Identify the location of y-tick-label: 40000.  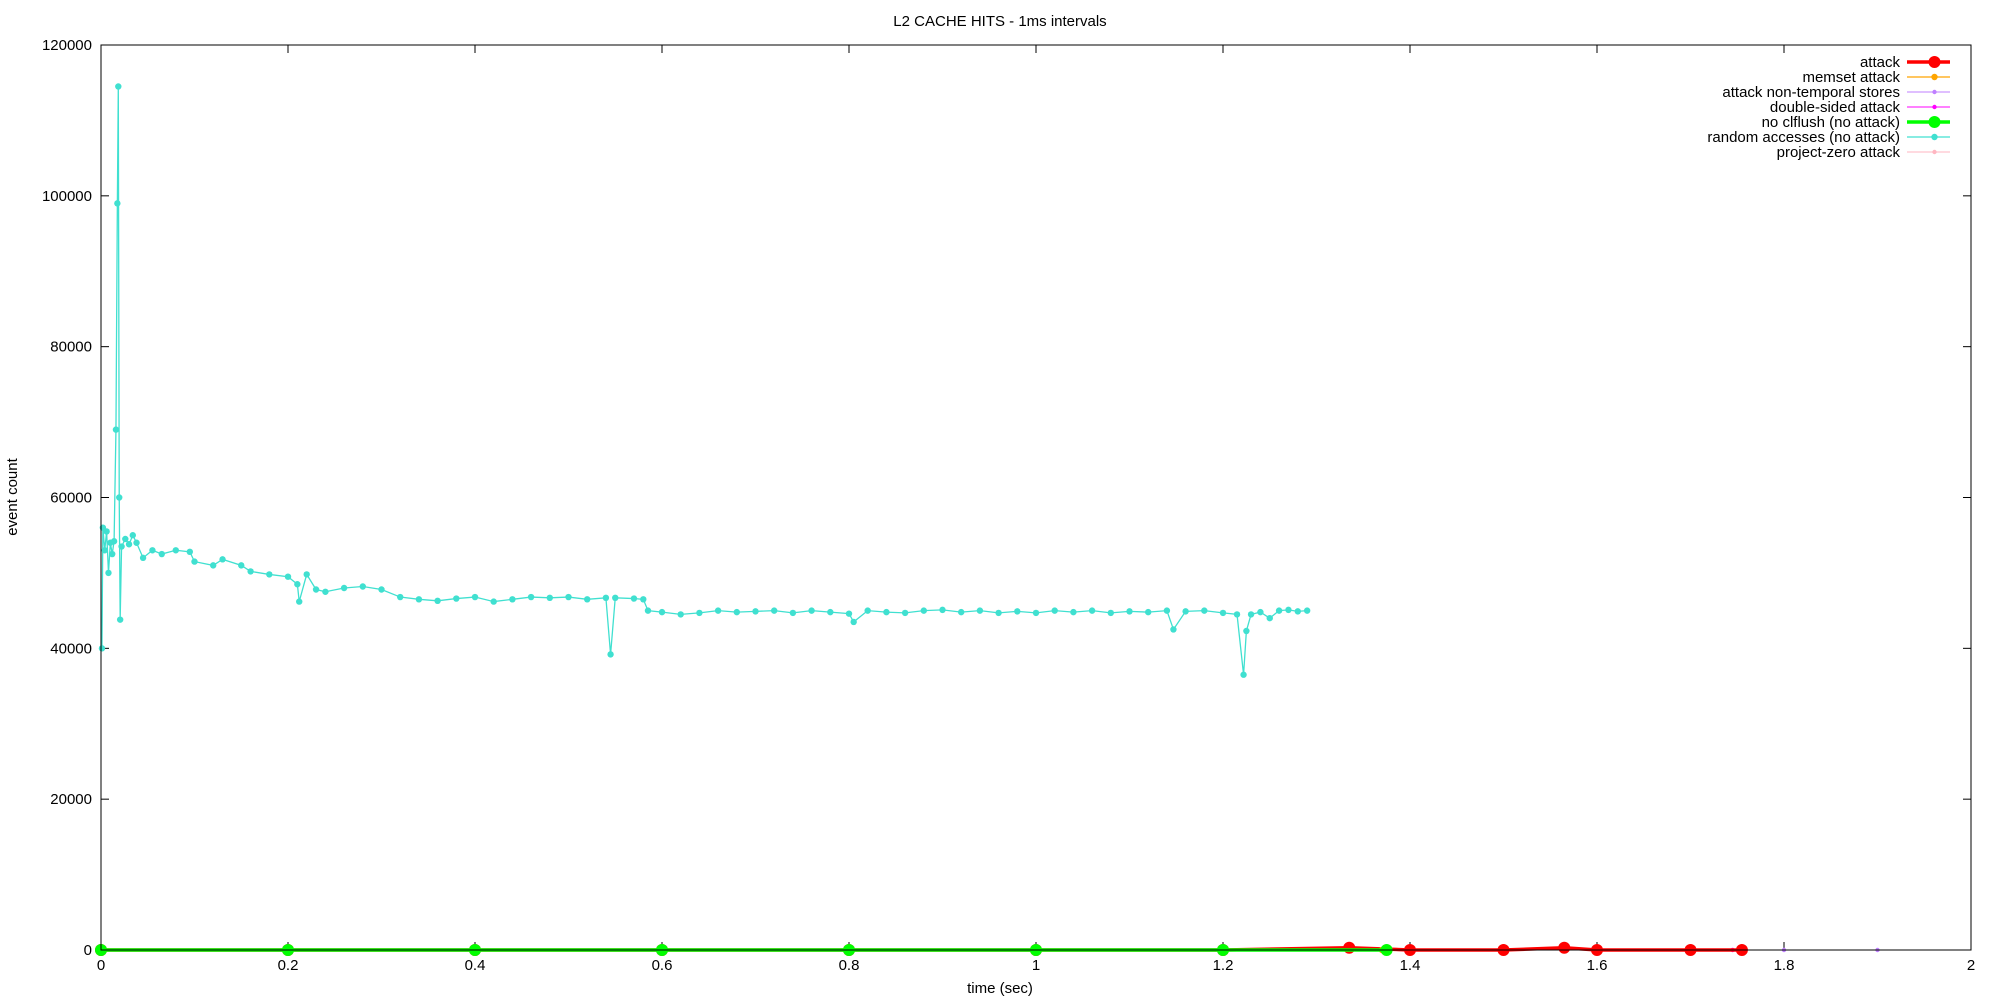
(71, 648).